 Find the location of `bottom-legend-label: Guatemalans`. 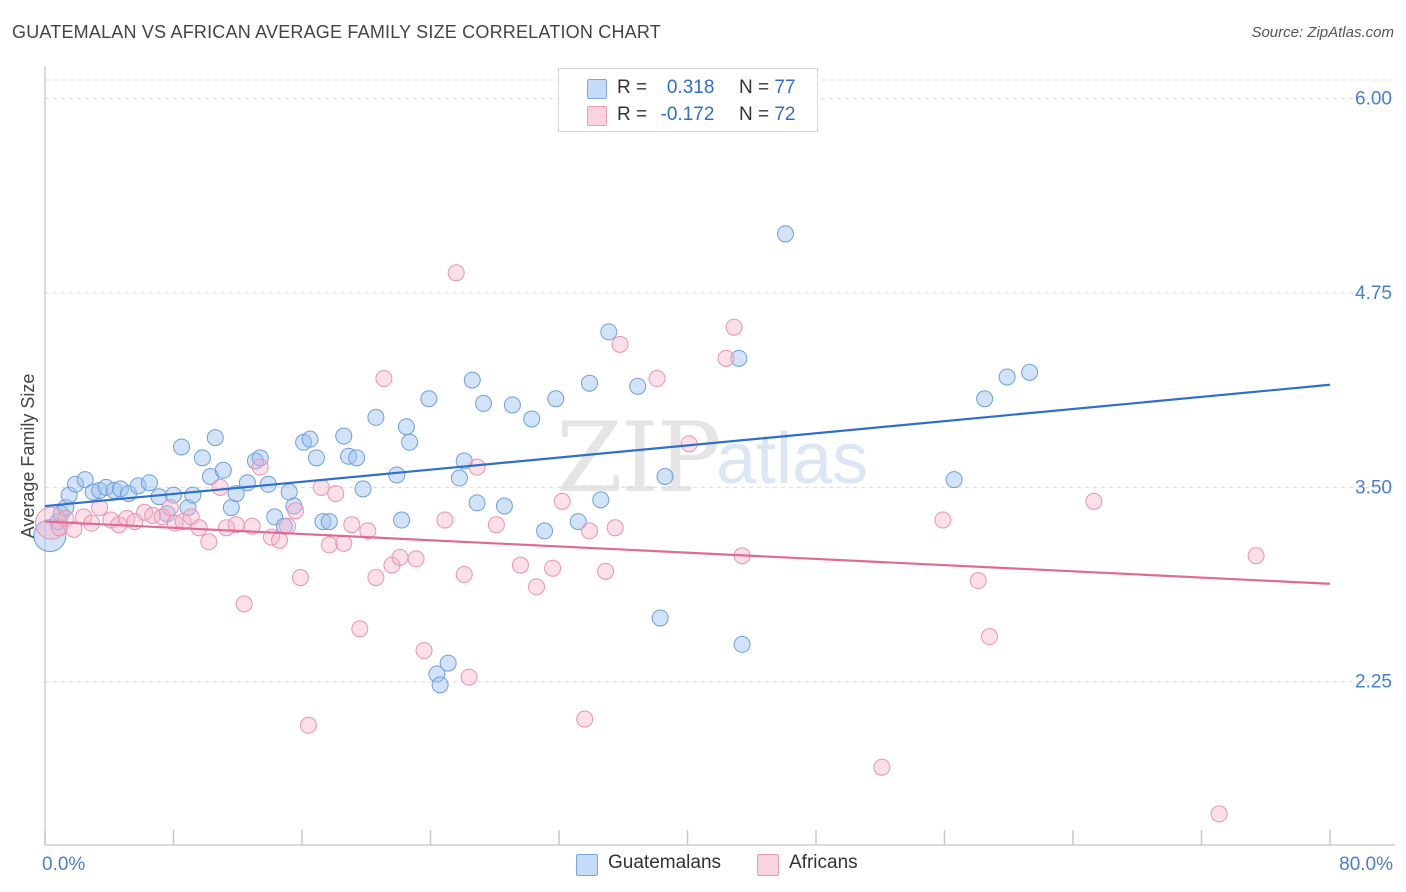

bottom-legend-label: Guatemalans is located at coordinates (665, 862).